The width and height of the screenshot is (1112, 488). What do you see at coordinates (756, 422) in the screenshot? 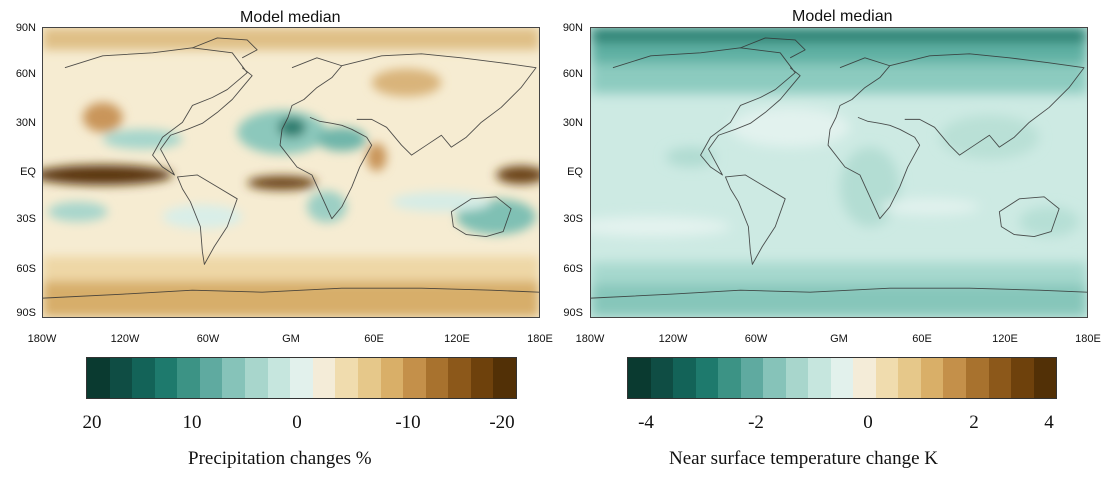
I see `colorbar-tick: -2` at bounding box center [756, 422].